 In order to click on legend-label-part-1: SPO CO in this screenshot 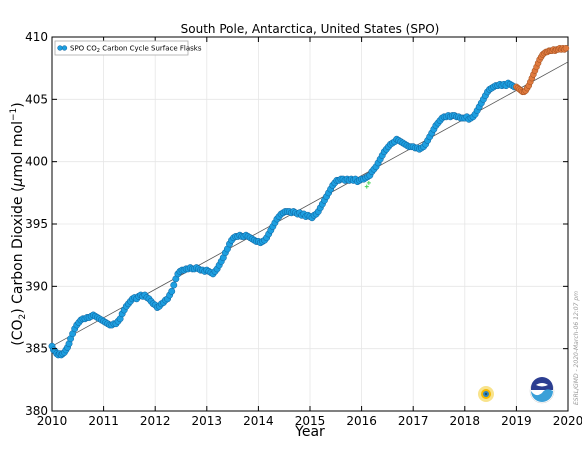, I will do `click(83, 49)`.